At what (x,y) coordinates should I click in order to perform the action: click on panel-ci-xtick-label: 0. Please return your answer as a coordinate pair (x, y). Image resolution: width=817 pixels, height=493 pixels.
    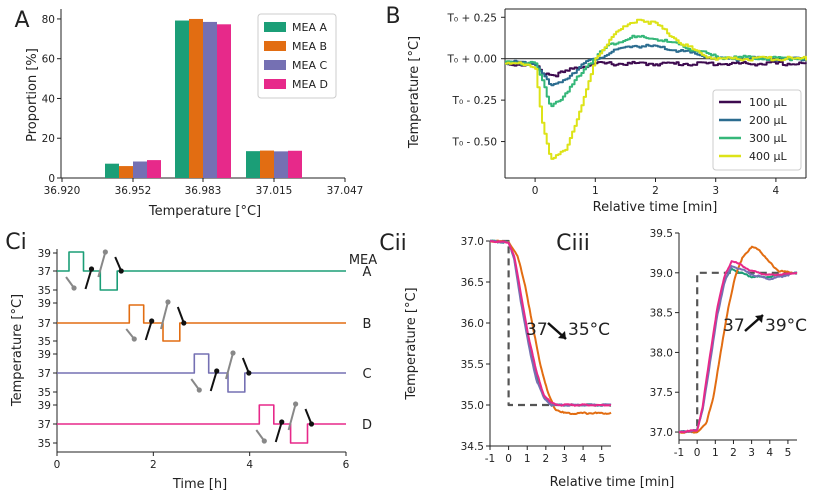
    Looking at the image, I should click on (57, 465).